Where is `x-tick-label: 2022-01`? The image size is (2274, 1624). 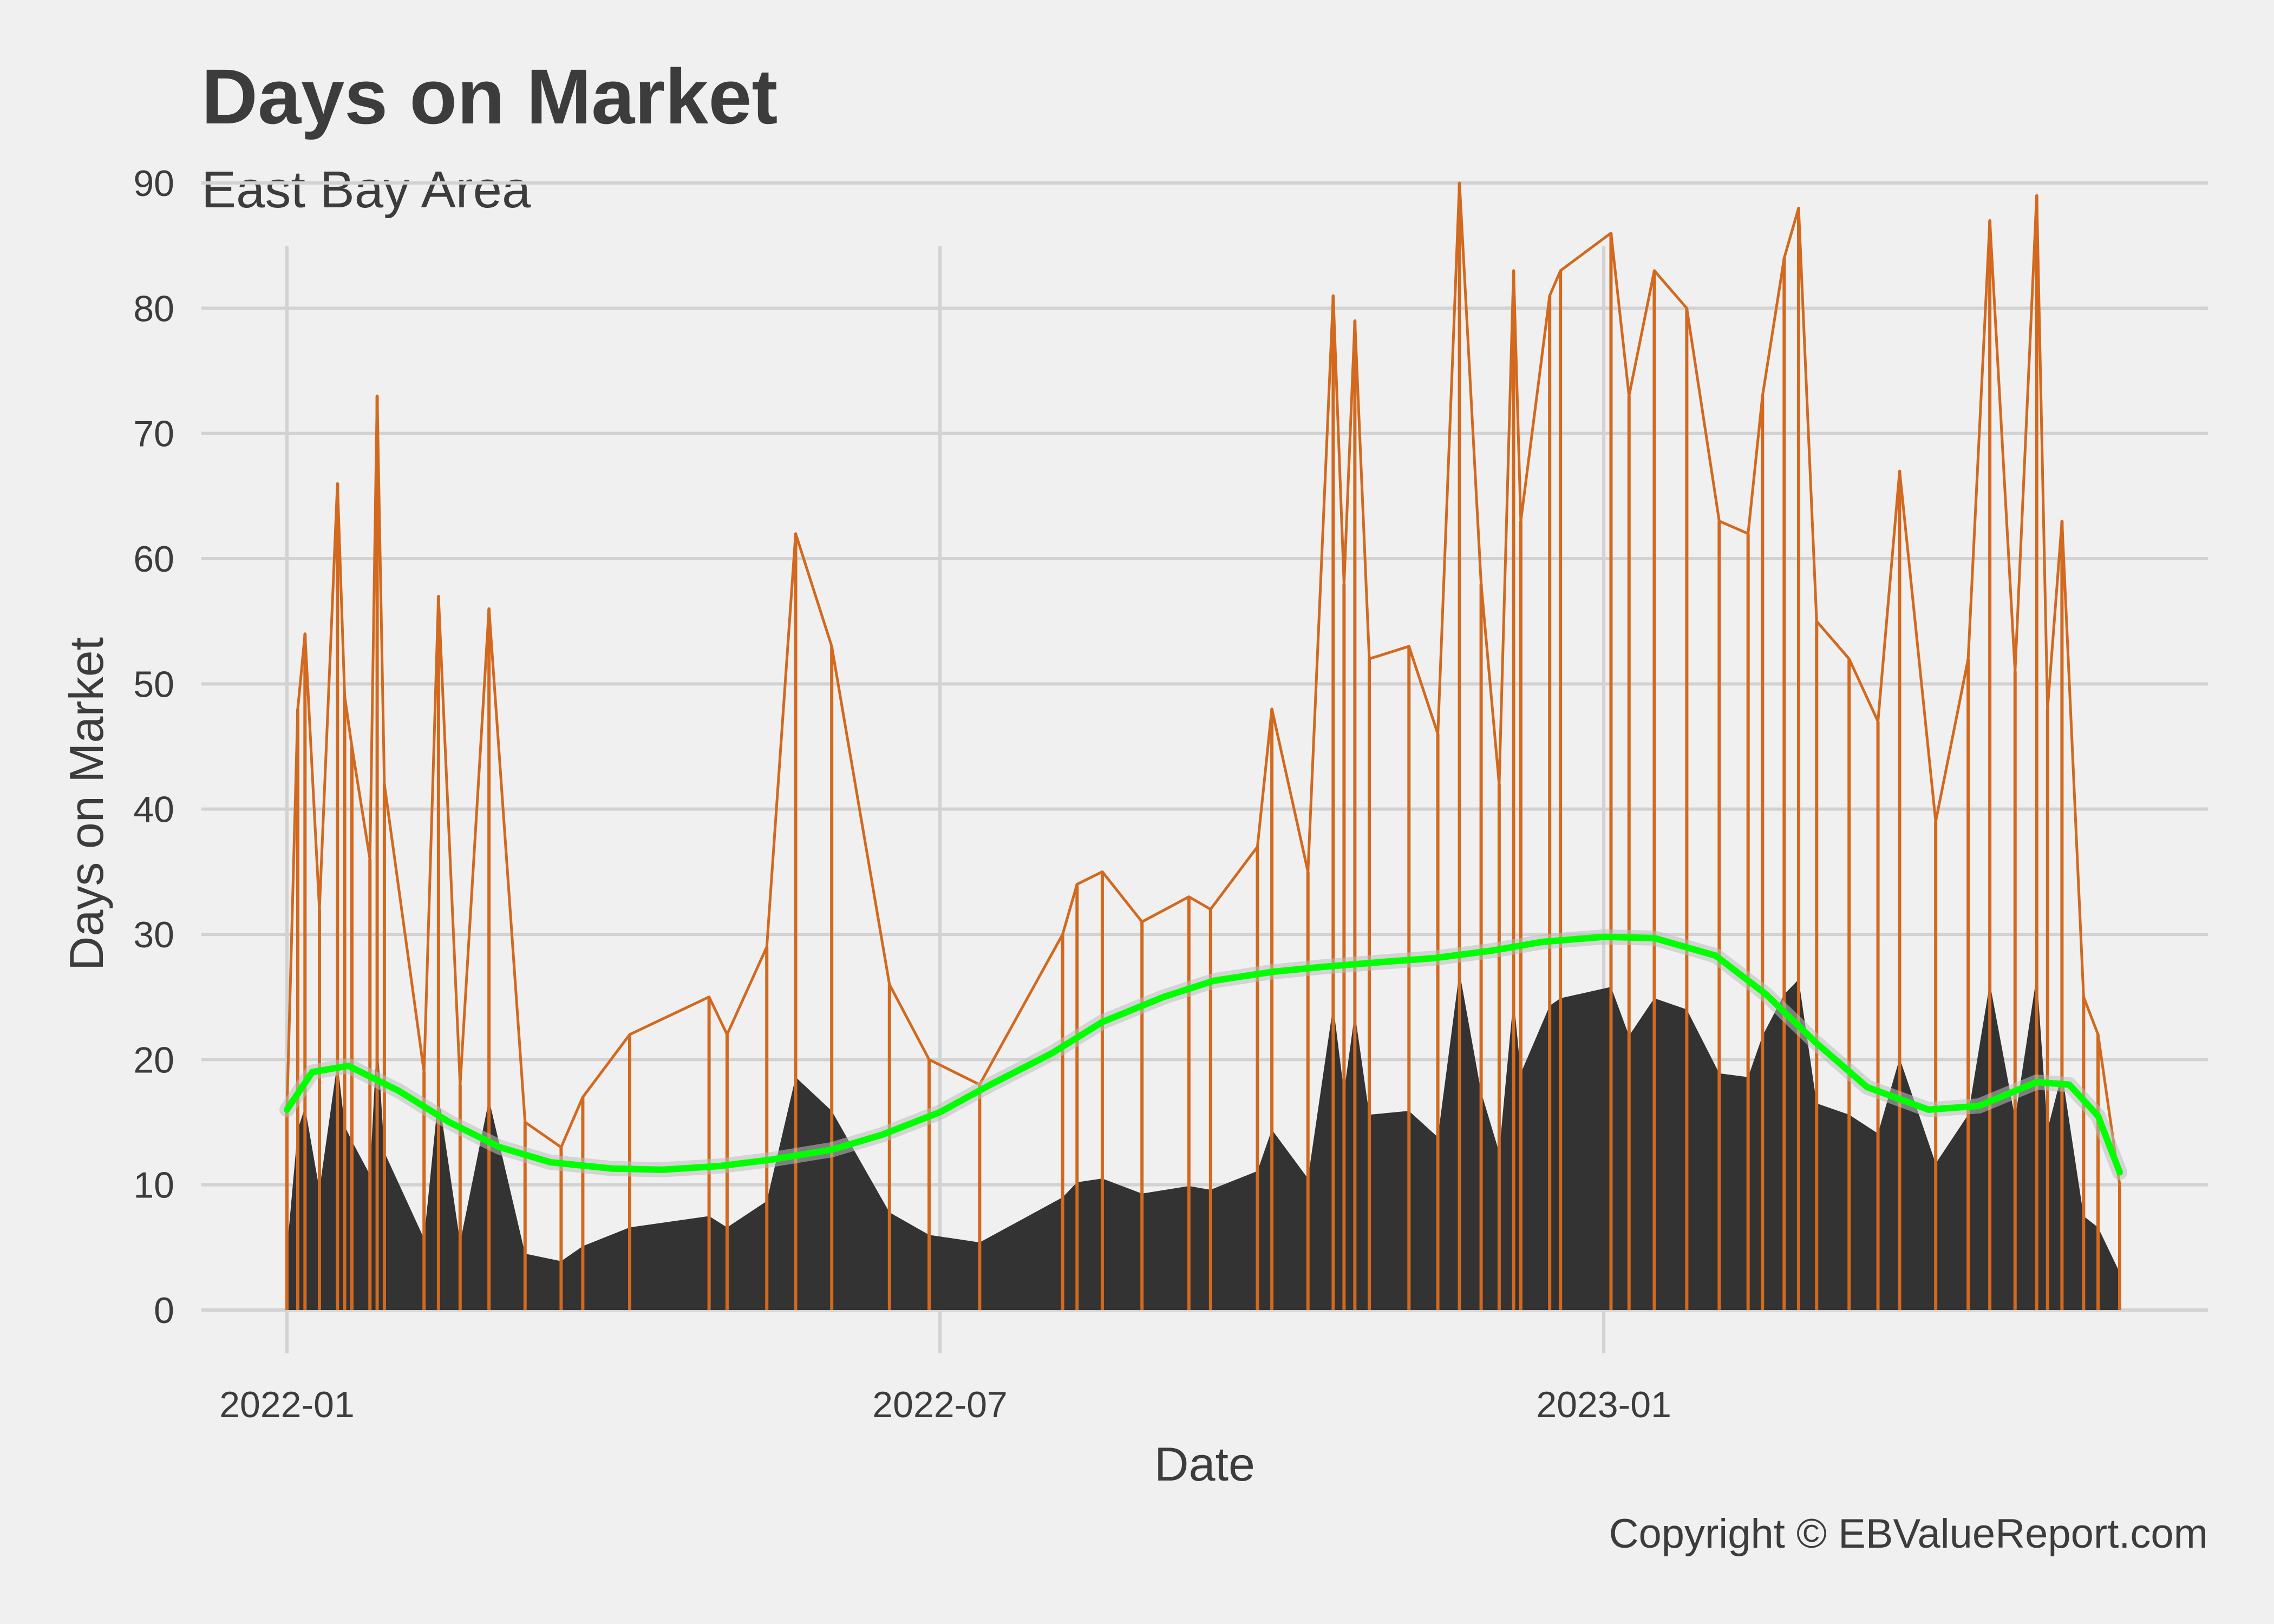 x-tick-label: 2022-01 is located at coordinates (287, 1404).